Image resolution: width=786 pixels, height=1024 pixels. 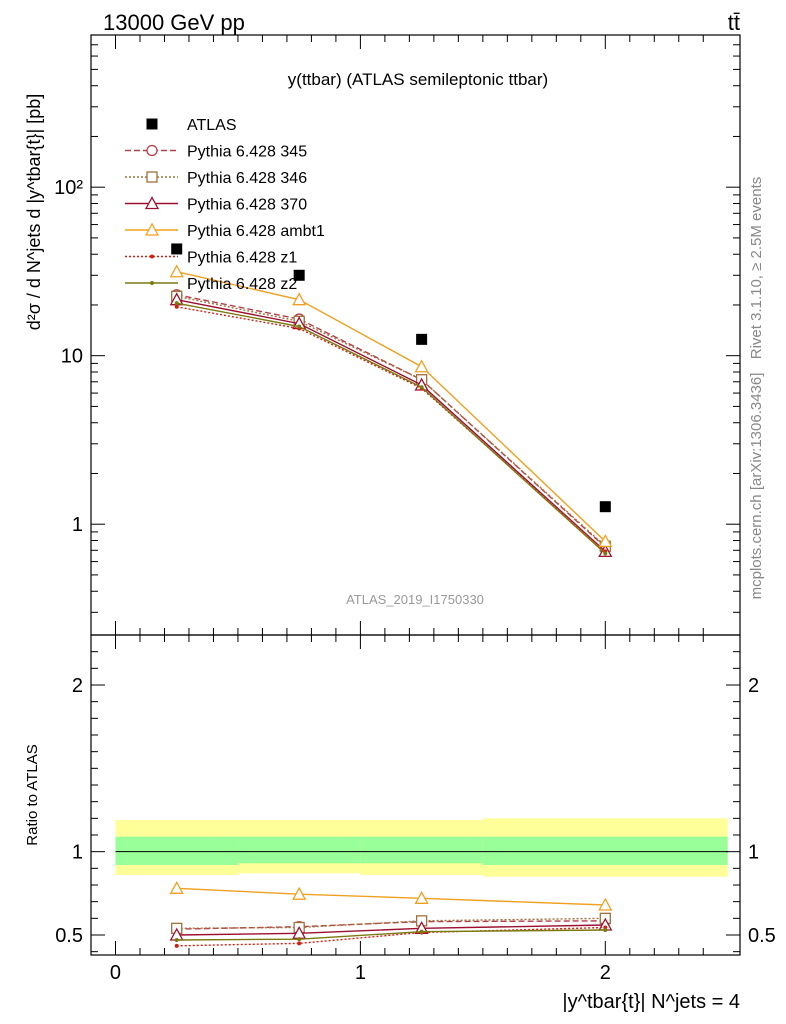 I want to click on x-tick-label: 0, so click(x=115, y=973).